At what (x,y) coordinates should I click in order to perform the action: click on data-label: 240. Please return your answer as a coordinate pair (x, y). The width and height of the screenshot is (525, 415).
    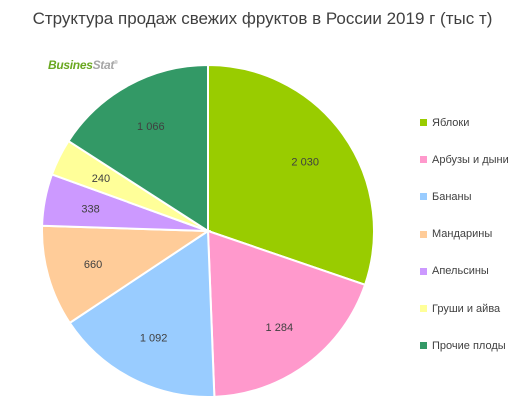
    Looking at the image, I should click on (101, 179).